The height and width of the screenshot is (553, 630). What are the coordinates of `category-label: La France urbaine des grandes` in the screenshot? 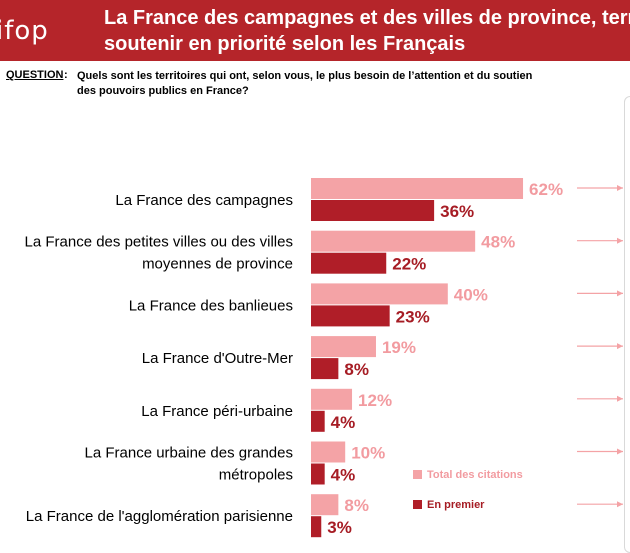 It's located at (189, 453).